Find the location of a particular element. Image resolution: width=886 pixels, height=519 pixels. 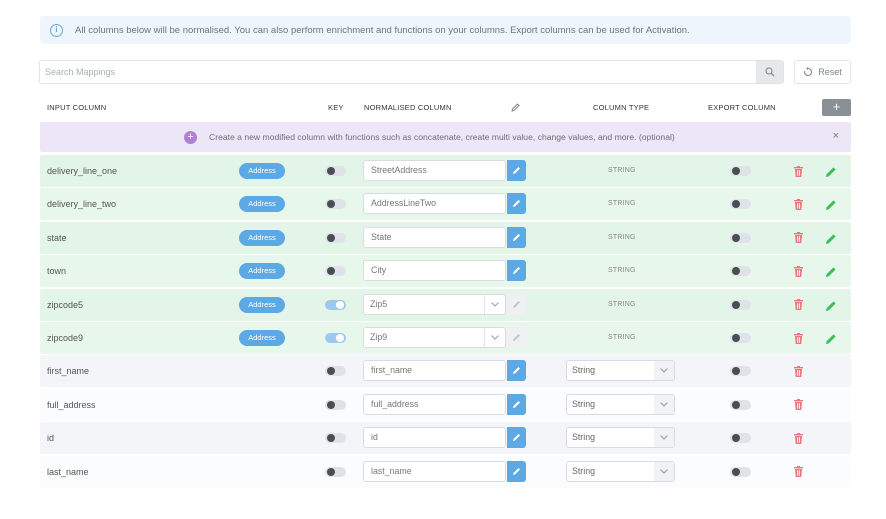

normalised-column-input: last_name is located at coordinates (434, 471).